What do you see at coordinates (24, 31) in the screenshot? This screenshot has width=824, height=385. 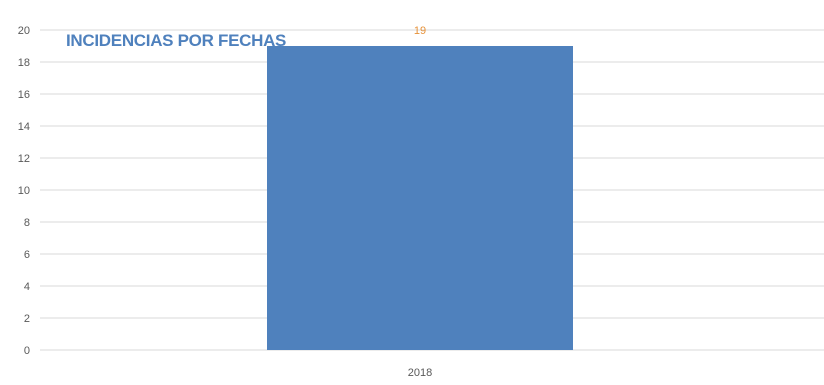 I see `y-tick-label: 20` at bounding box center [24, 31].